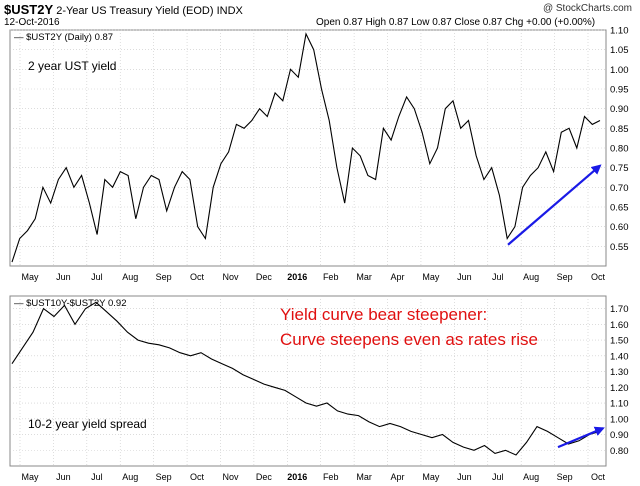  Describe the element at coordinates (619, 208) in the screenshot. I see `y-tick-label: 0.65` at that location.